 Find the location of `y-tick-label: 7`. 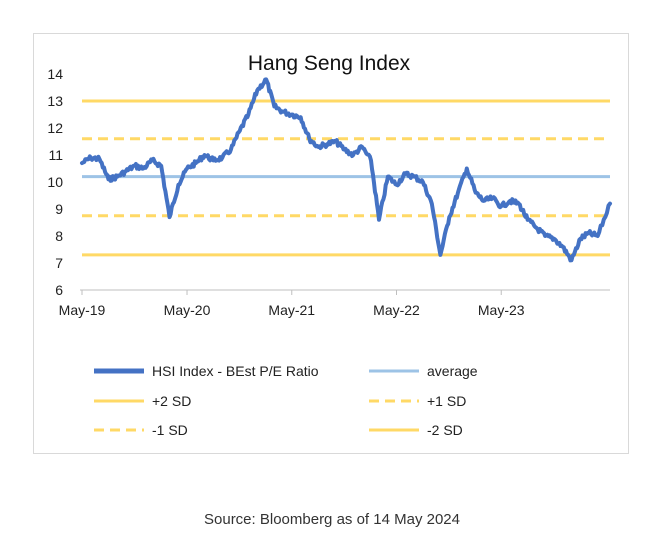

y-tick-label: 7 is located at coordinates (59, 263).